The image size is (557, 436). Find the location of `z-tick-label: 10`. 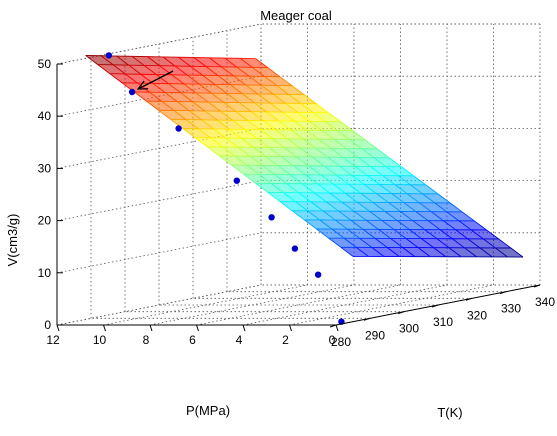

z-tick-label: 10 is located at coordinates (45, 273).